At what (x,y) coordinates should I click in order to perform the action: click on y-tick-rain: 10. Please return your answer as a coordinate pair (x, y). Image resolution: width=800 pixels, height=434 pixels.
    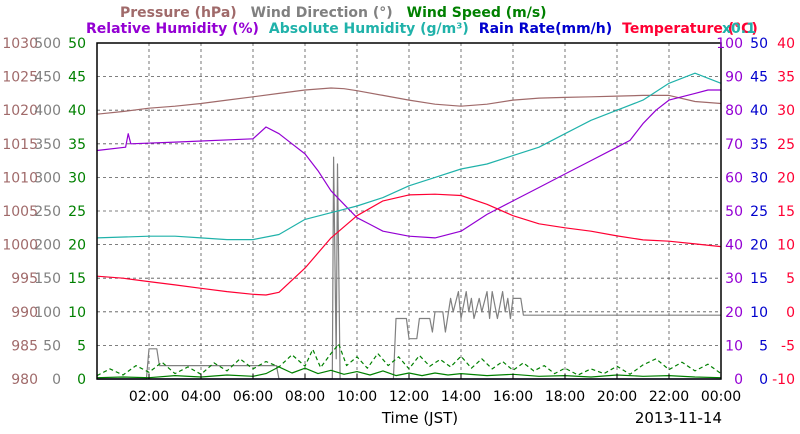
    Looking at the image, I should click on (759, 313).